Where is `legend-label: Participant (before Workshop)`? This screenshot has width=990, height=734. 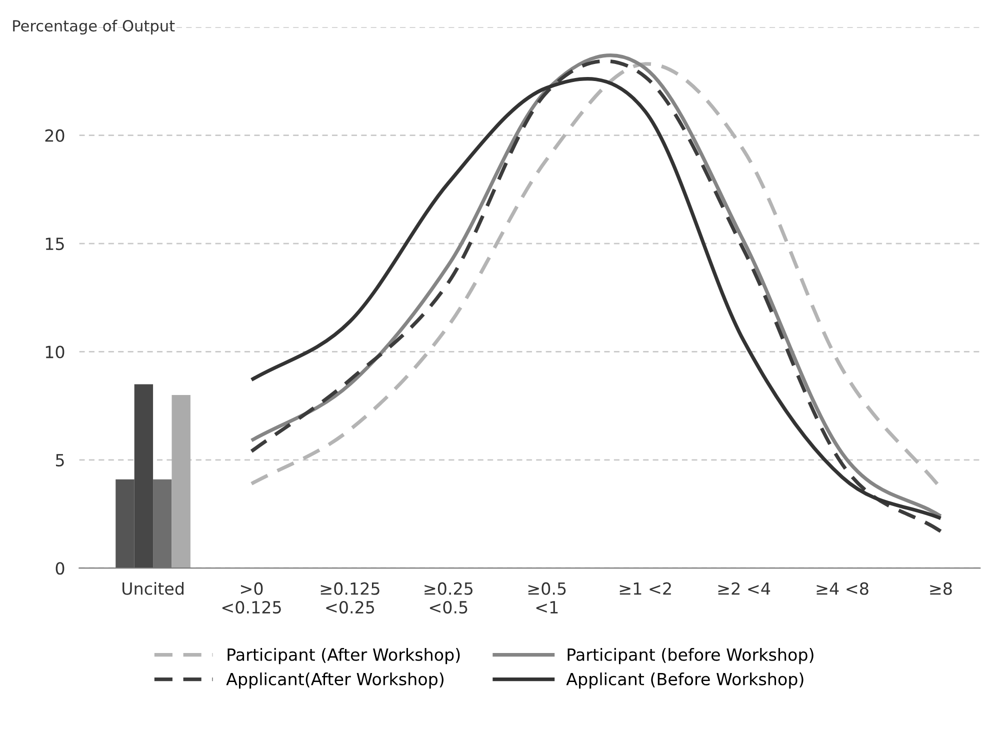 legend-label: Participant (before Workshop) is located at coordinates (691, 656).